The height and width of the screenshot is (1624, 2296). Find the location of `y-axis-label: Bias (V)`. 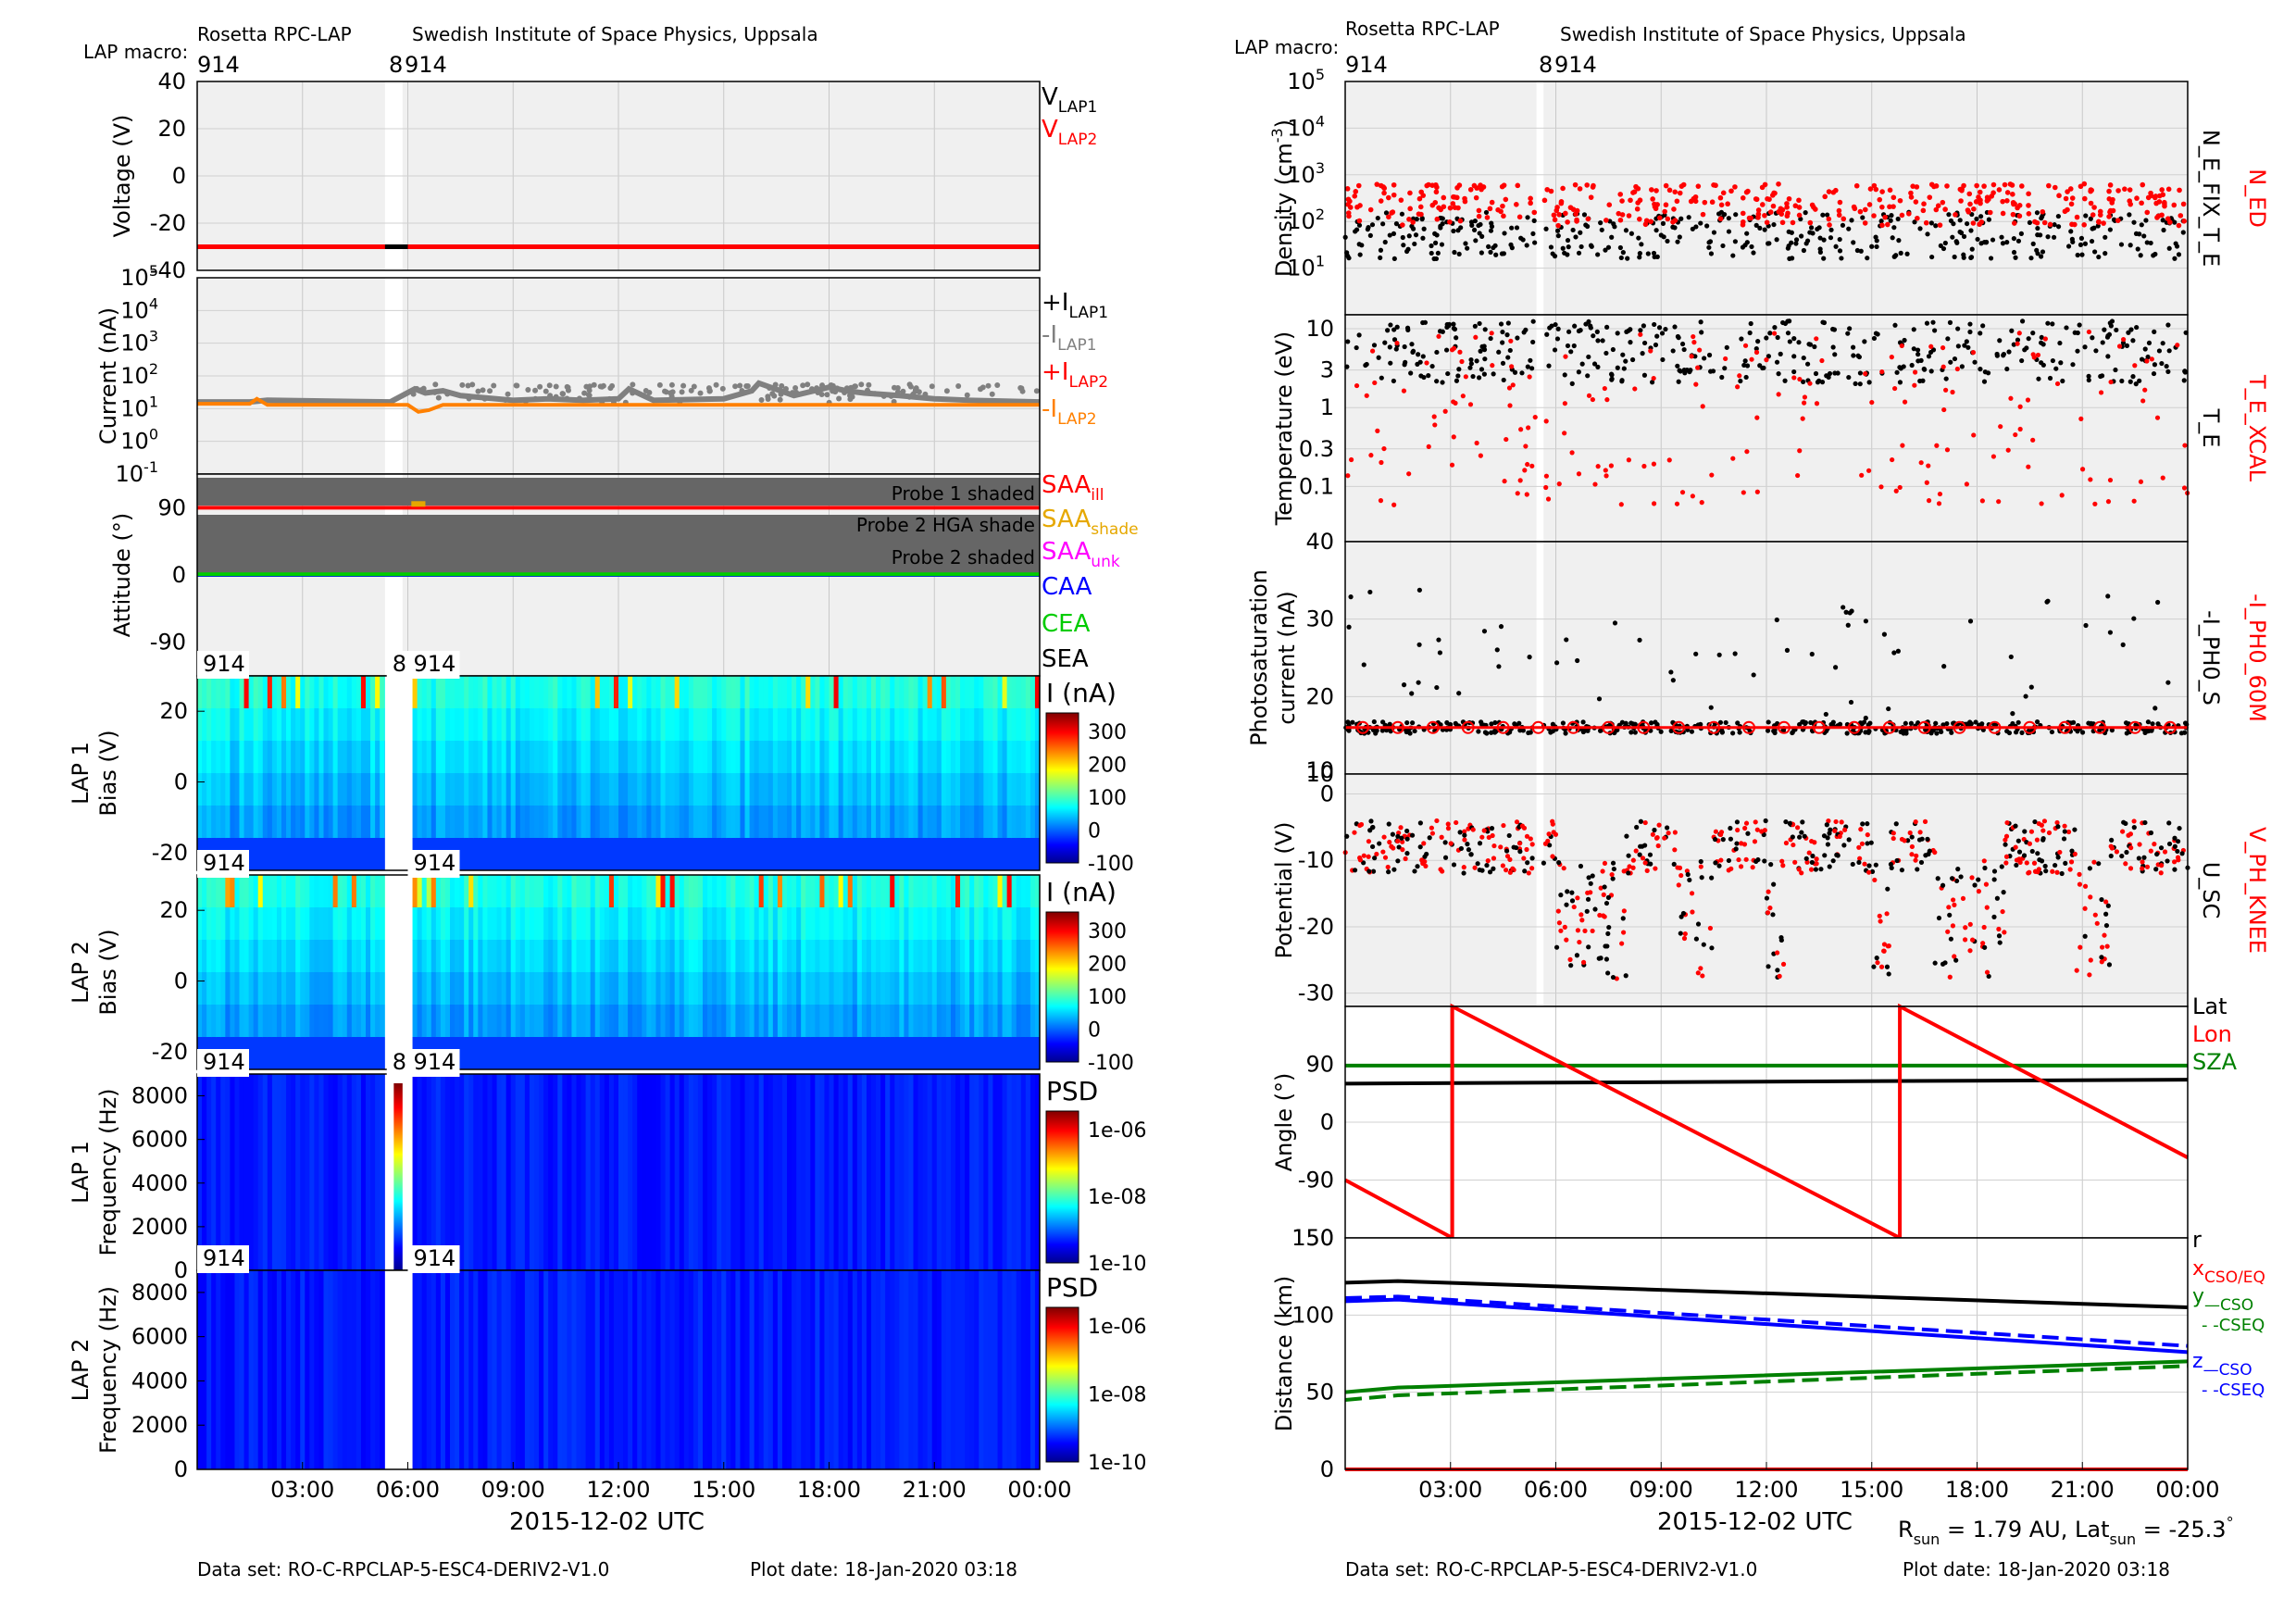

y-axis-label: Bias (V) is located at coordinates (108, 972).